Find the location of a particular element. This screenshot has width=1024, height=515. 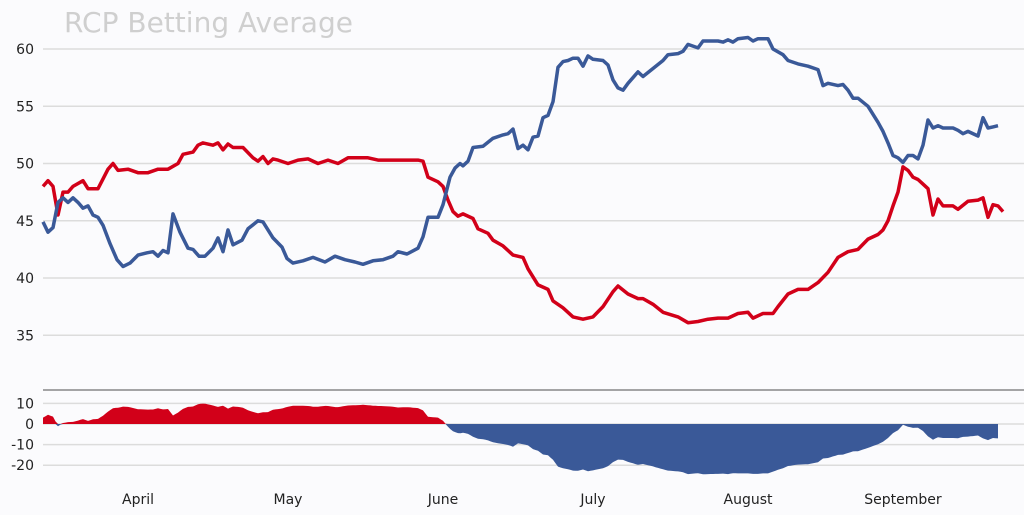

y-tick-label: 45 is located at coordinates (25, 222).